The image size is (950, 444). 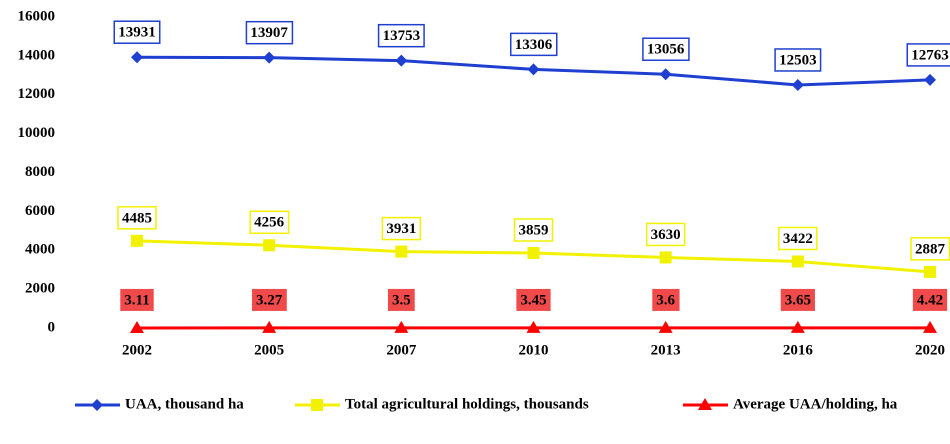 What do you see at coordinates (269, 350) in the screenshot?
I see `x-tick-label: 2005` at bounding box center [269, 350].